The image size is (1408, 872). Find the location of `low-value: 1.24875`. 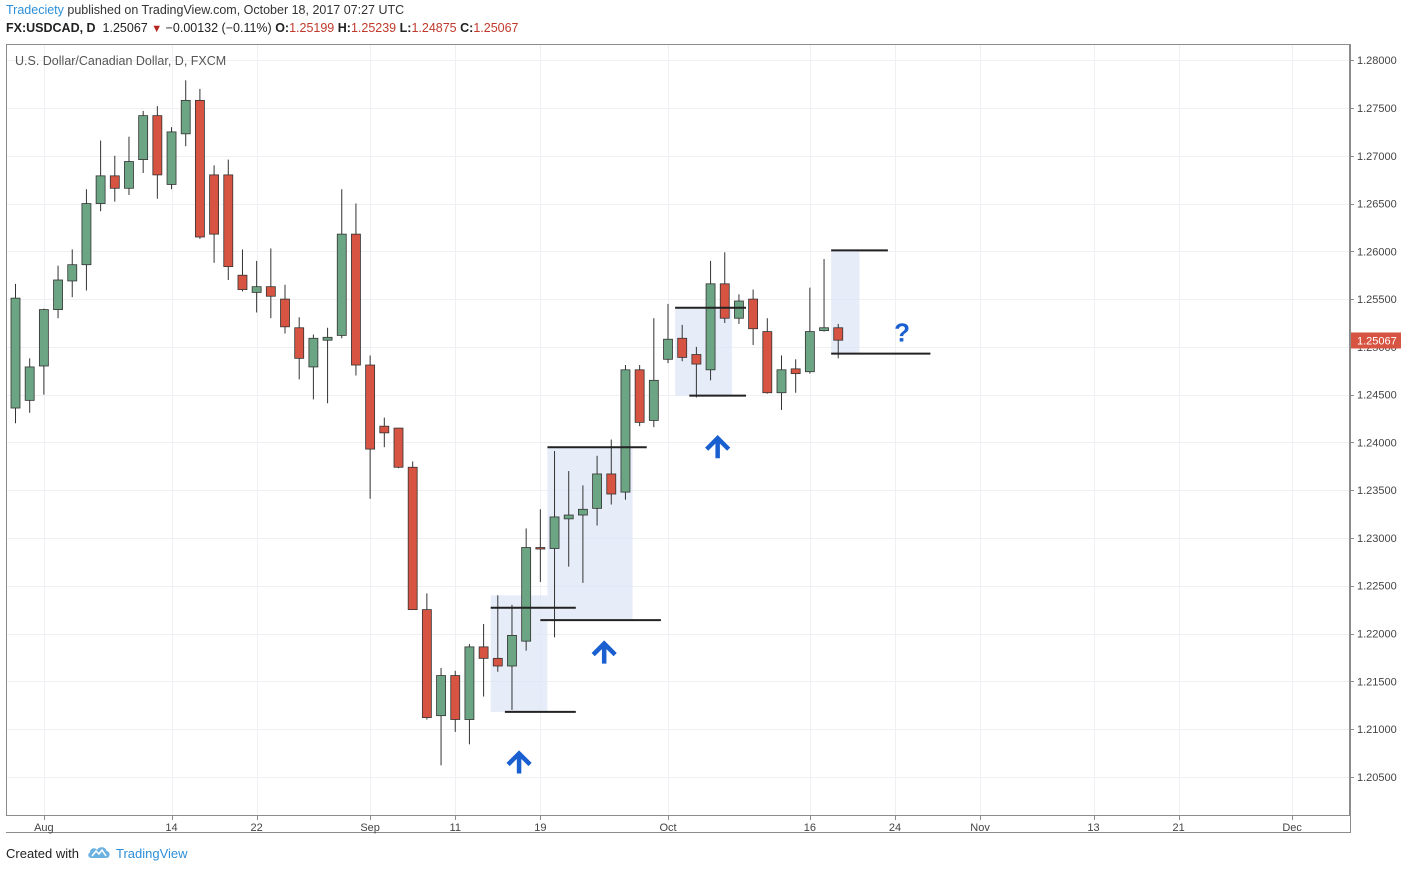

low-value: 1.24875 is located at coordinates (434, 28).